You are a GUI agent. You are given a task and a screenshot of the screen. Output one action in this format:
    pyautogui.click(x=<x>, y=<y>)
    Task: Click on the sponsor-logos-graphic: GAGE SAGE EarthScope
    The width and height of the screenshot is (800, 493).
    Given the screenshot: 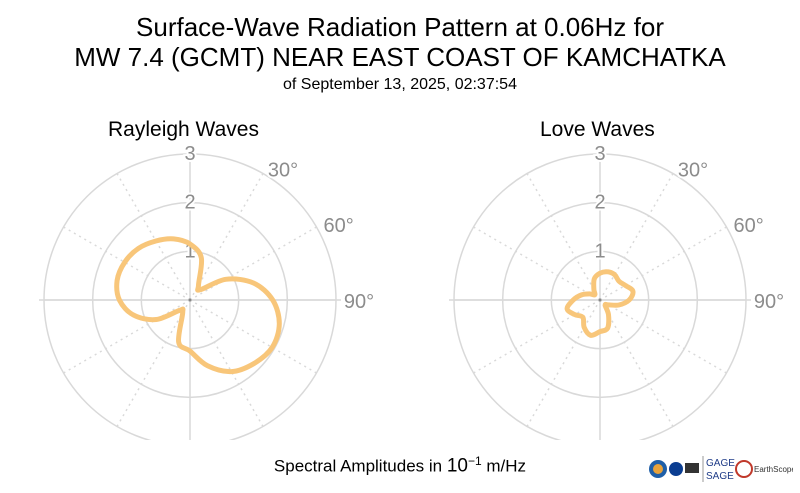 What is the action you would take?
    pyautogui.click(x=722, y=469)
    